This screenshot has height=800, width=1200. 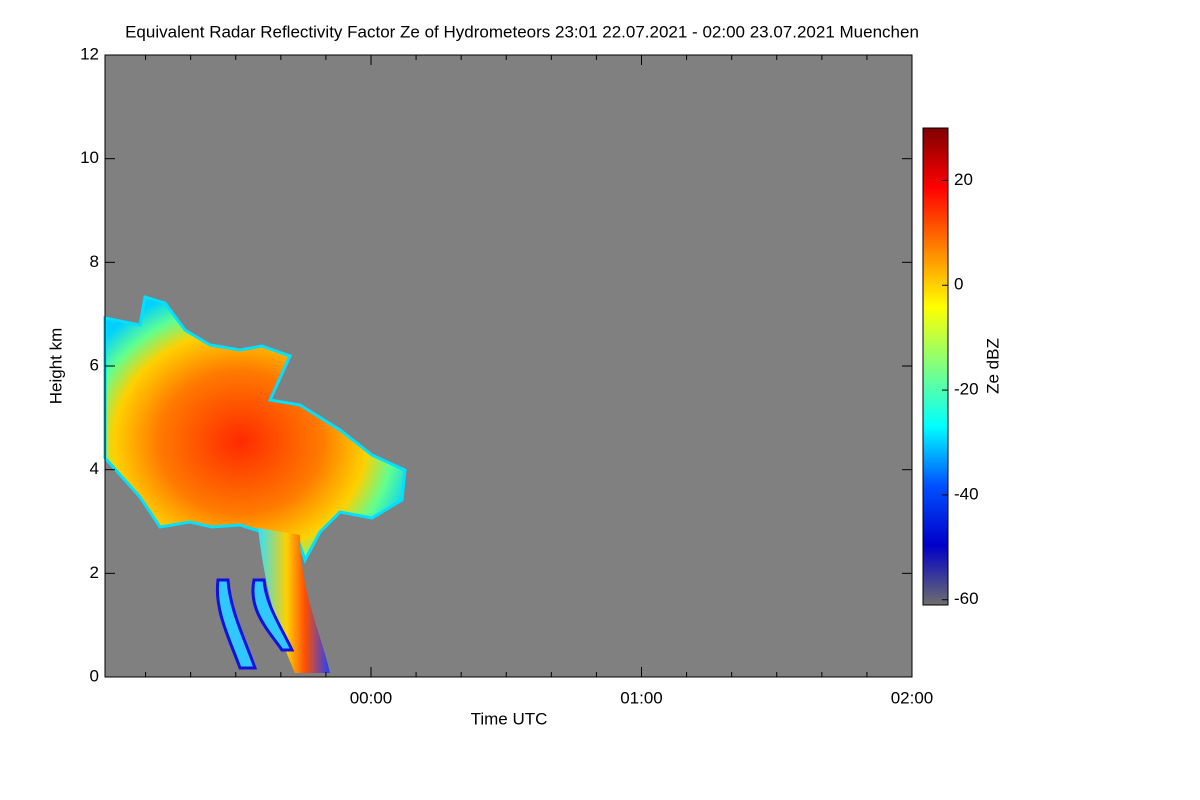 What do you see at coordinates (509, 718) in the screenshot?
I see `x-axis-label: Time UTC` at bounding box center [509, 718].